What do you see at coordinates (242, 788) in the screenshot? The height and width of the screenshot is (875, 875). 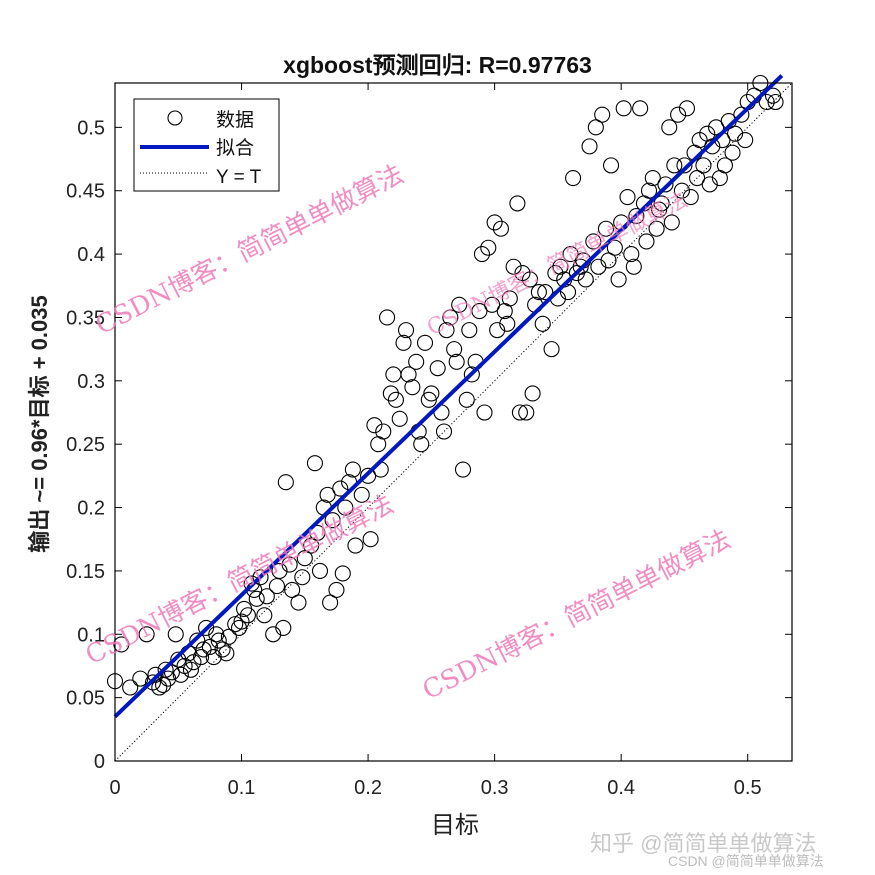 I see `x-tick-label: 0.1` at bounding box center [242, 788].